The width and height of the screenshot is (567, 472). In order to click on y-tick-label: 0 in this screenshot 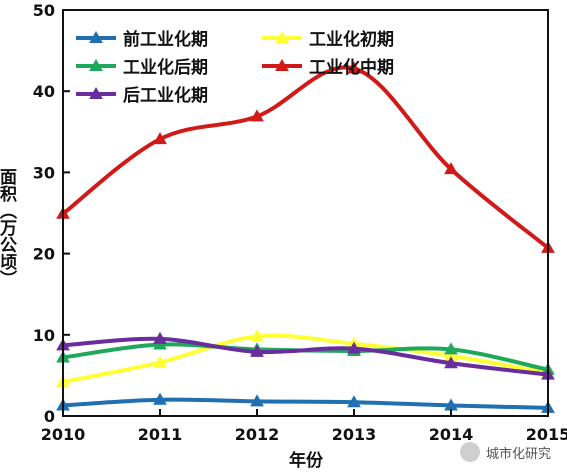, I will do `click(49, 416)`.